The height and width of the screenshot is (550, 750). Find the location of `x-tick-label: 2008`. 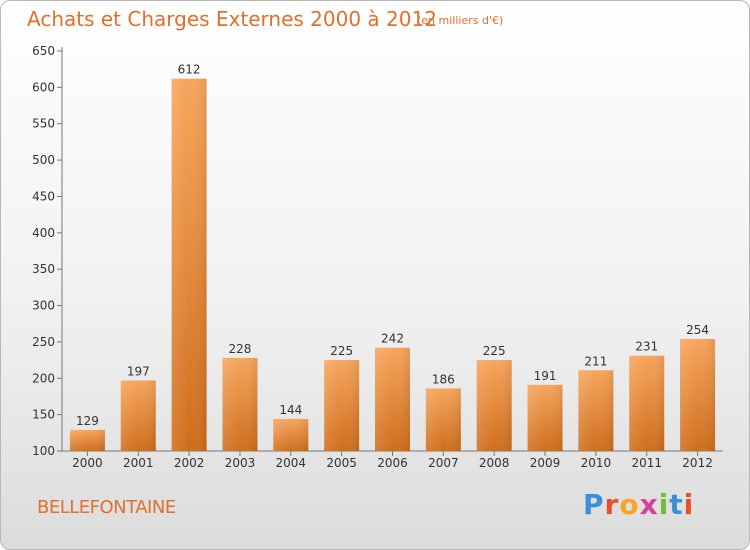

x-tick-label: 2008 is located at coordinates (494, 463).